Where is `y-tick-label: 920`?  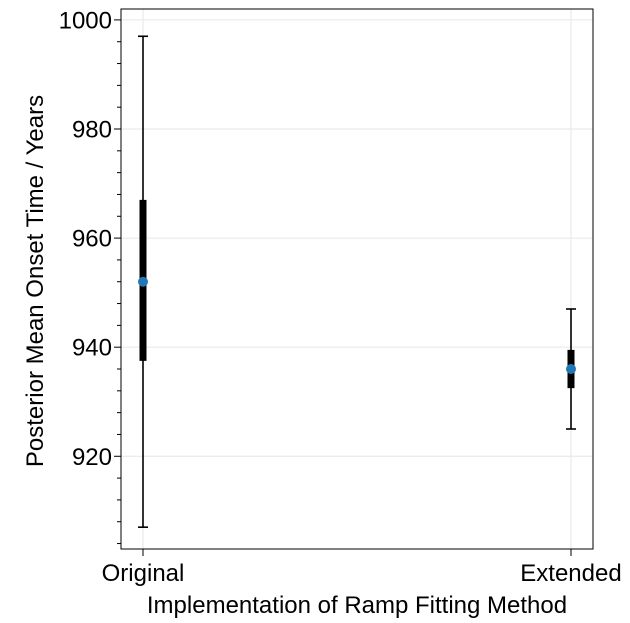
y-tick-label: 920 is located at coordinates (92, 457).